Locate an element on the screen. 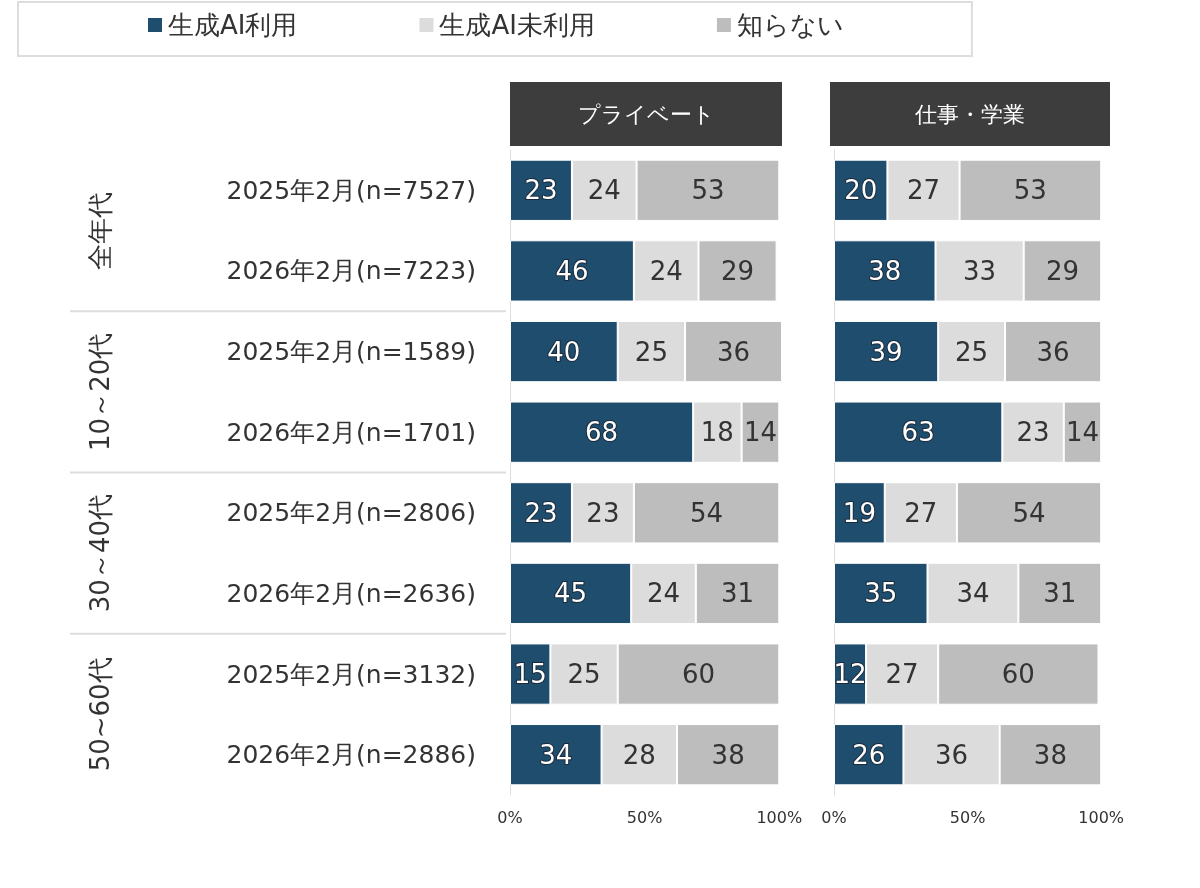 This screenshot has height=888, width=1200. data-label: 40 is located at coordinates (564, 351).